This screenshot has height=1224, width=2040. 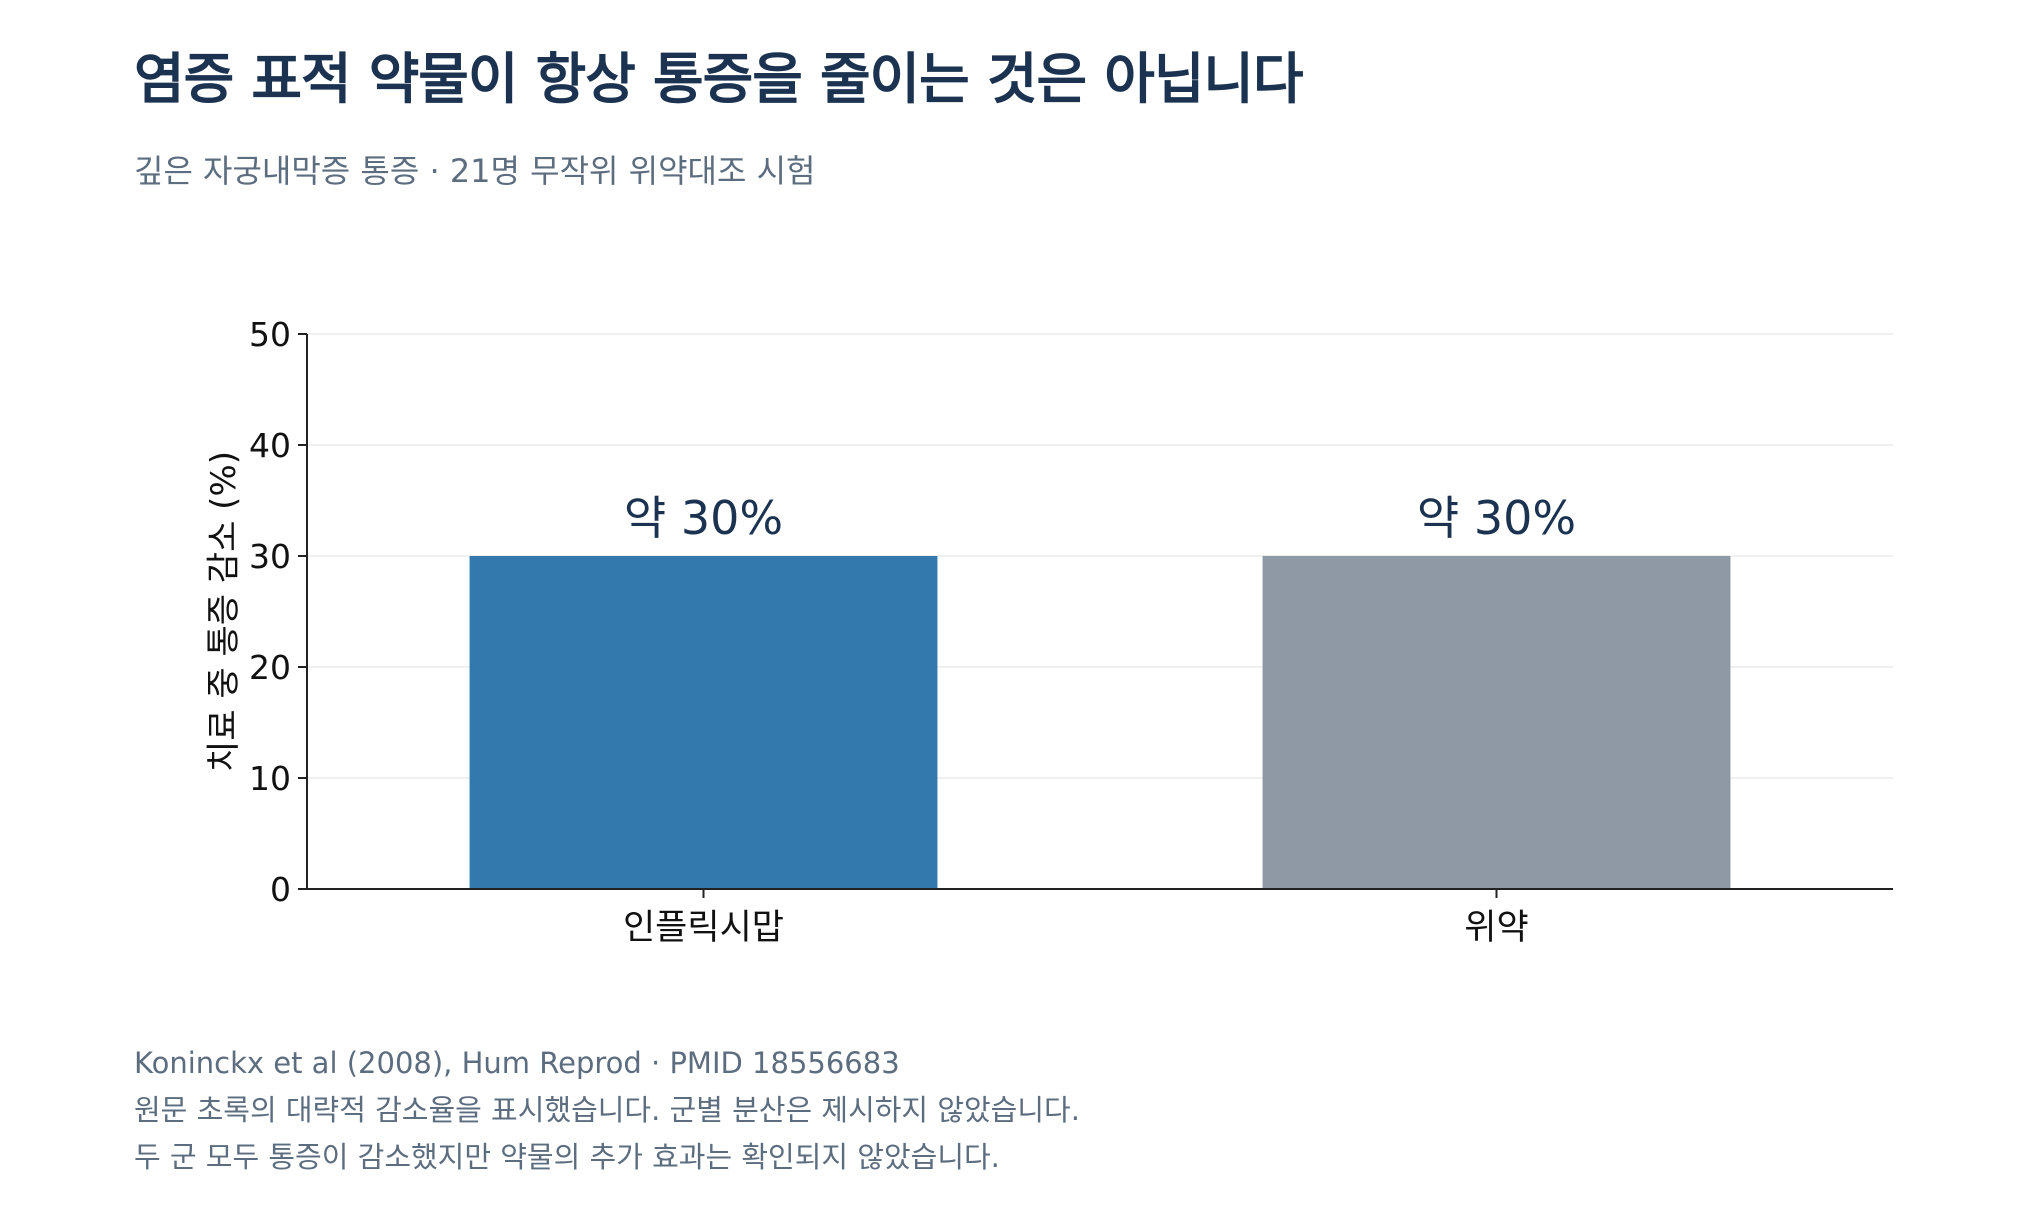 What do you see at coordinates (280, 889) in the screenshot?
I see `y-tick-label: 0` at bounding box center [280, 889].